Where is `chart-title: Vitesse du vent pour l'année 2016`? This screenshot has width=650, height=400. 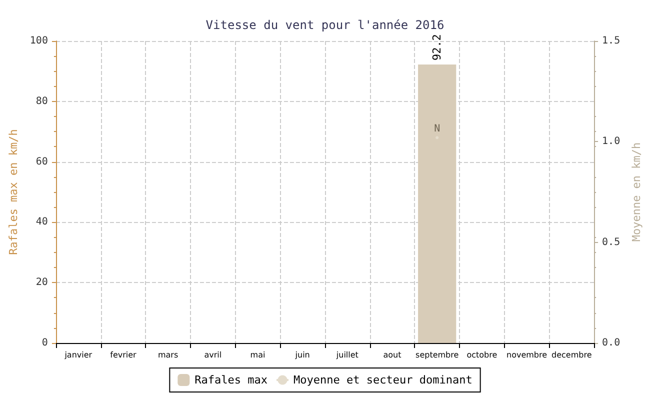 chart-title: Vitesse du vent pour l'année 2016 is located at coordinates (325, 25).